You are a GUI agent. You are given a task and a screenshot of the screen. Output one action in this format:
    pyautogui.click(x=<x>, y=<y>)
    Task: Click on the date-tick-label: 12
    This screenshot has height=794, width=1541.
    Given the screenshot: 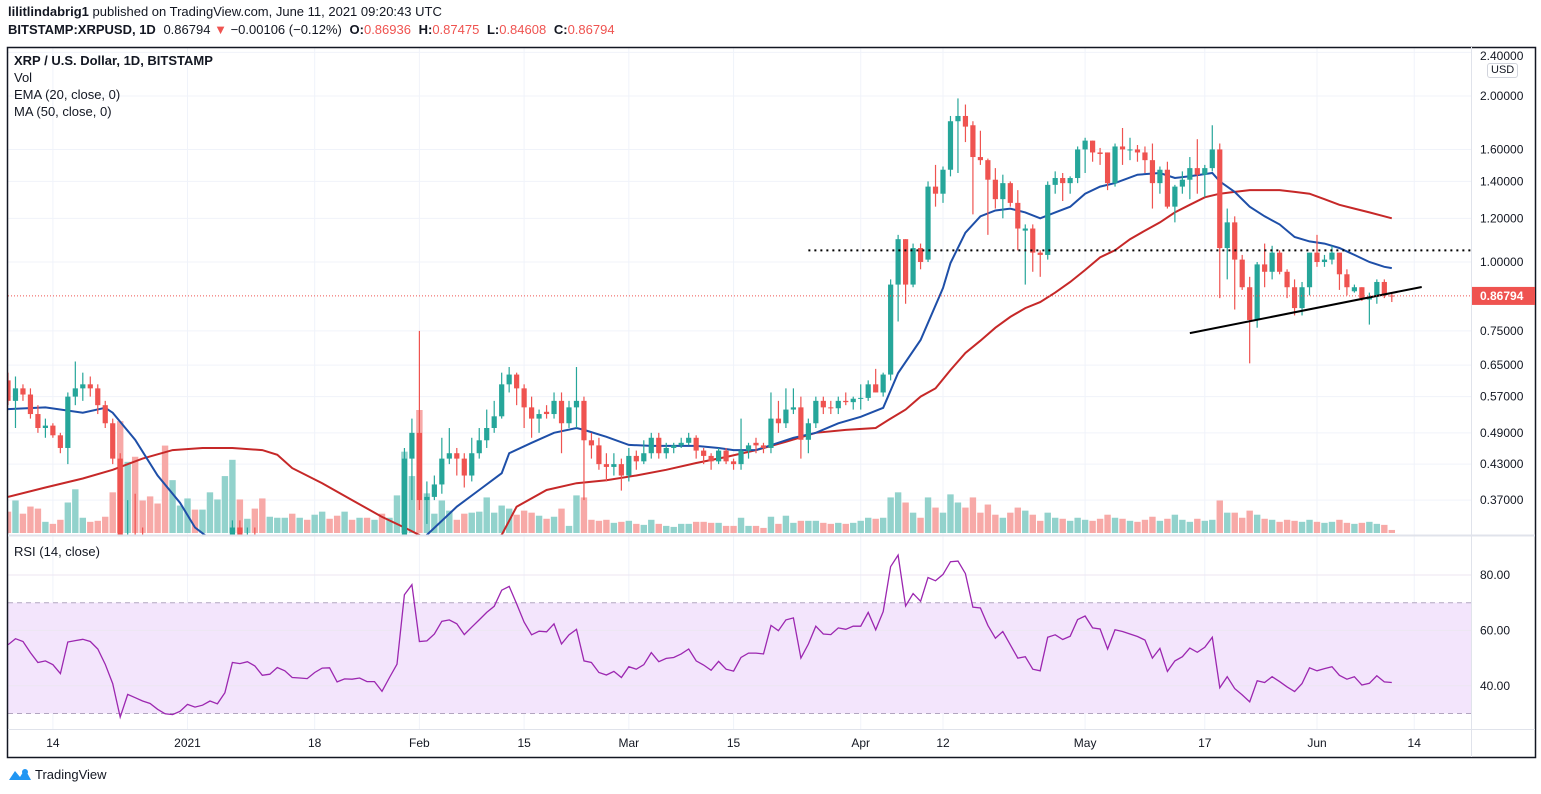 What is the action you would take?
    pyautogui.click(x=943, y=743)
    